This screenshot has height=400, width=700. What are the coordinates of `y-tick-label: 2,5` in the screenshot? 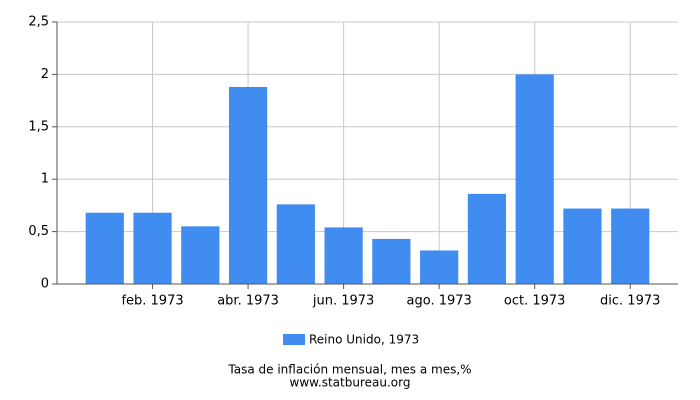 It's located at (38, 22).